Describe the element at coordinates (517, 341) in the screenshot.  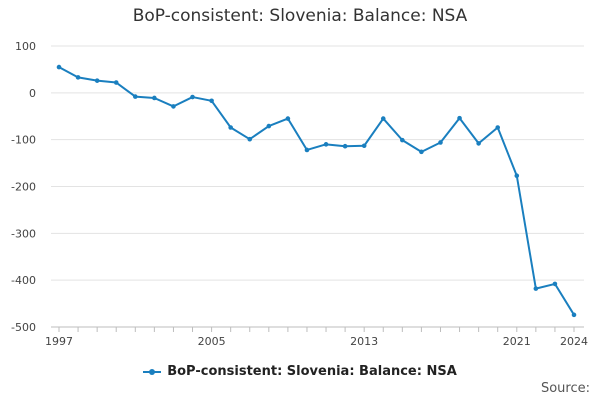
I see `x-tick-label: 2021` at that location.